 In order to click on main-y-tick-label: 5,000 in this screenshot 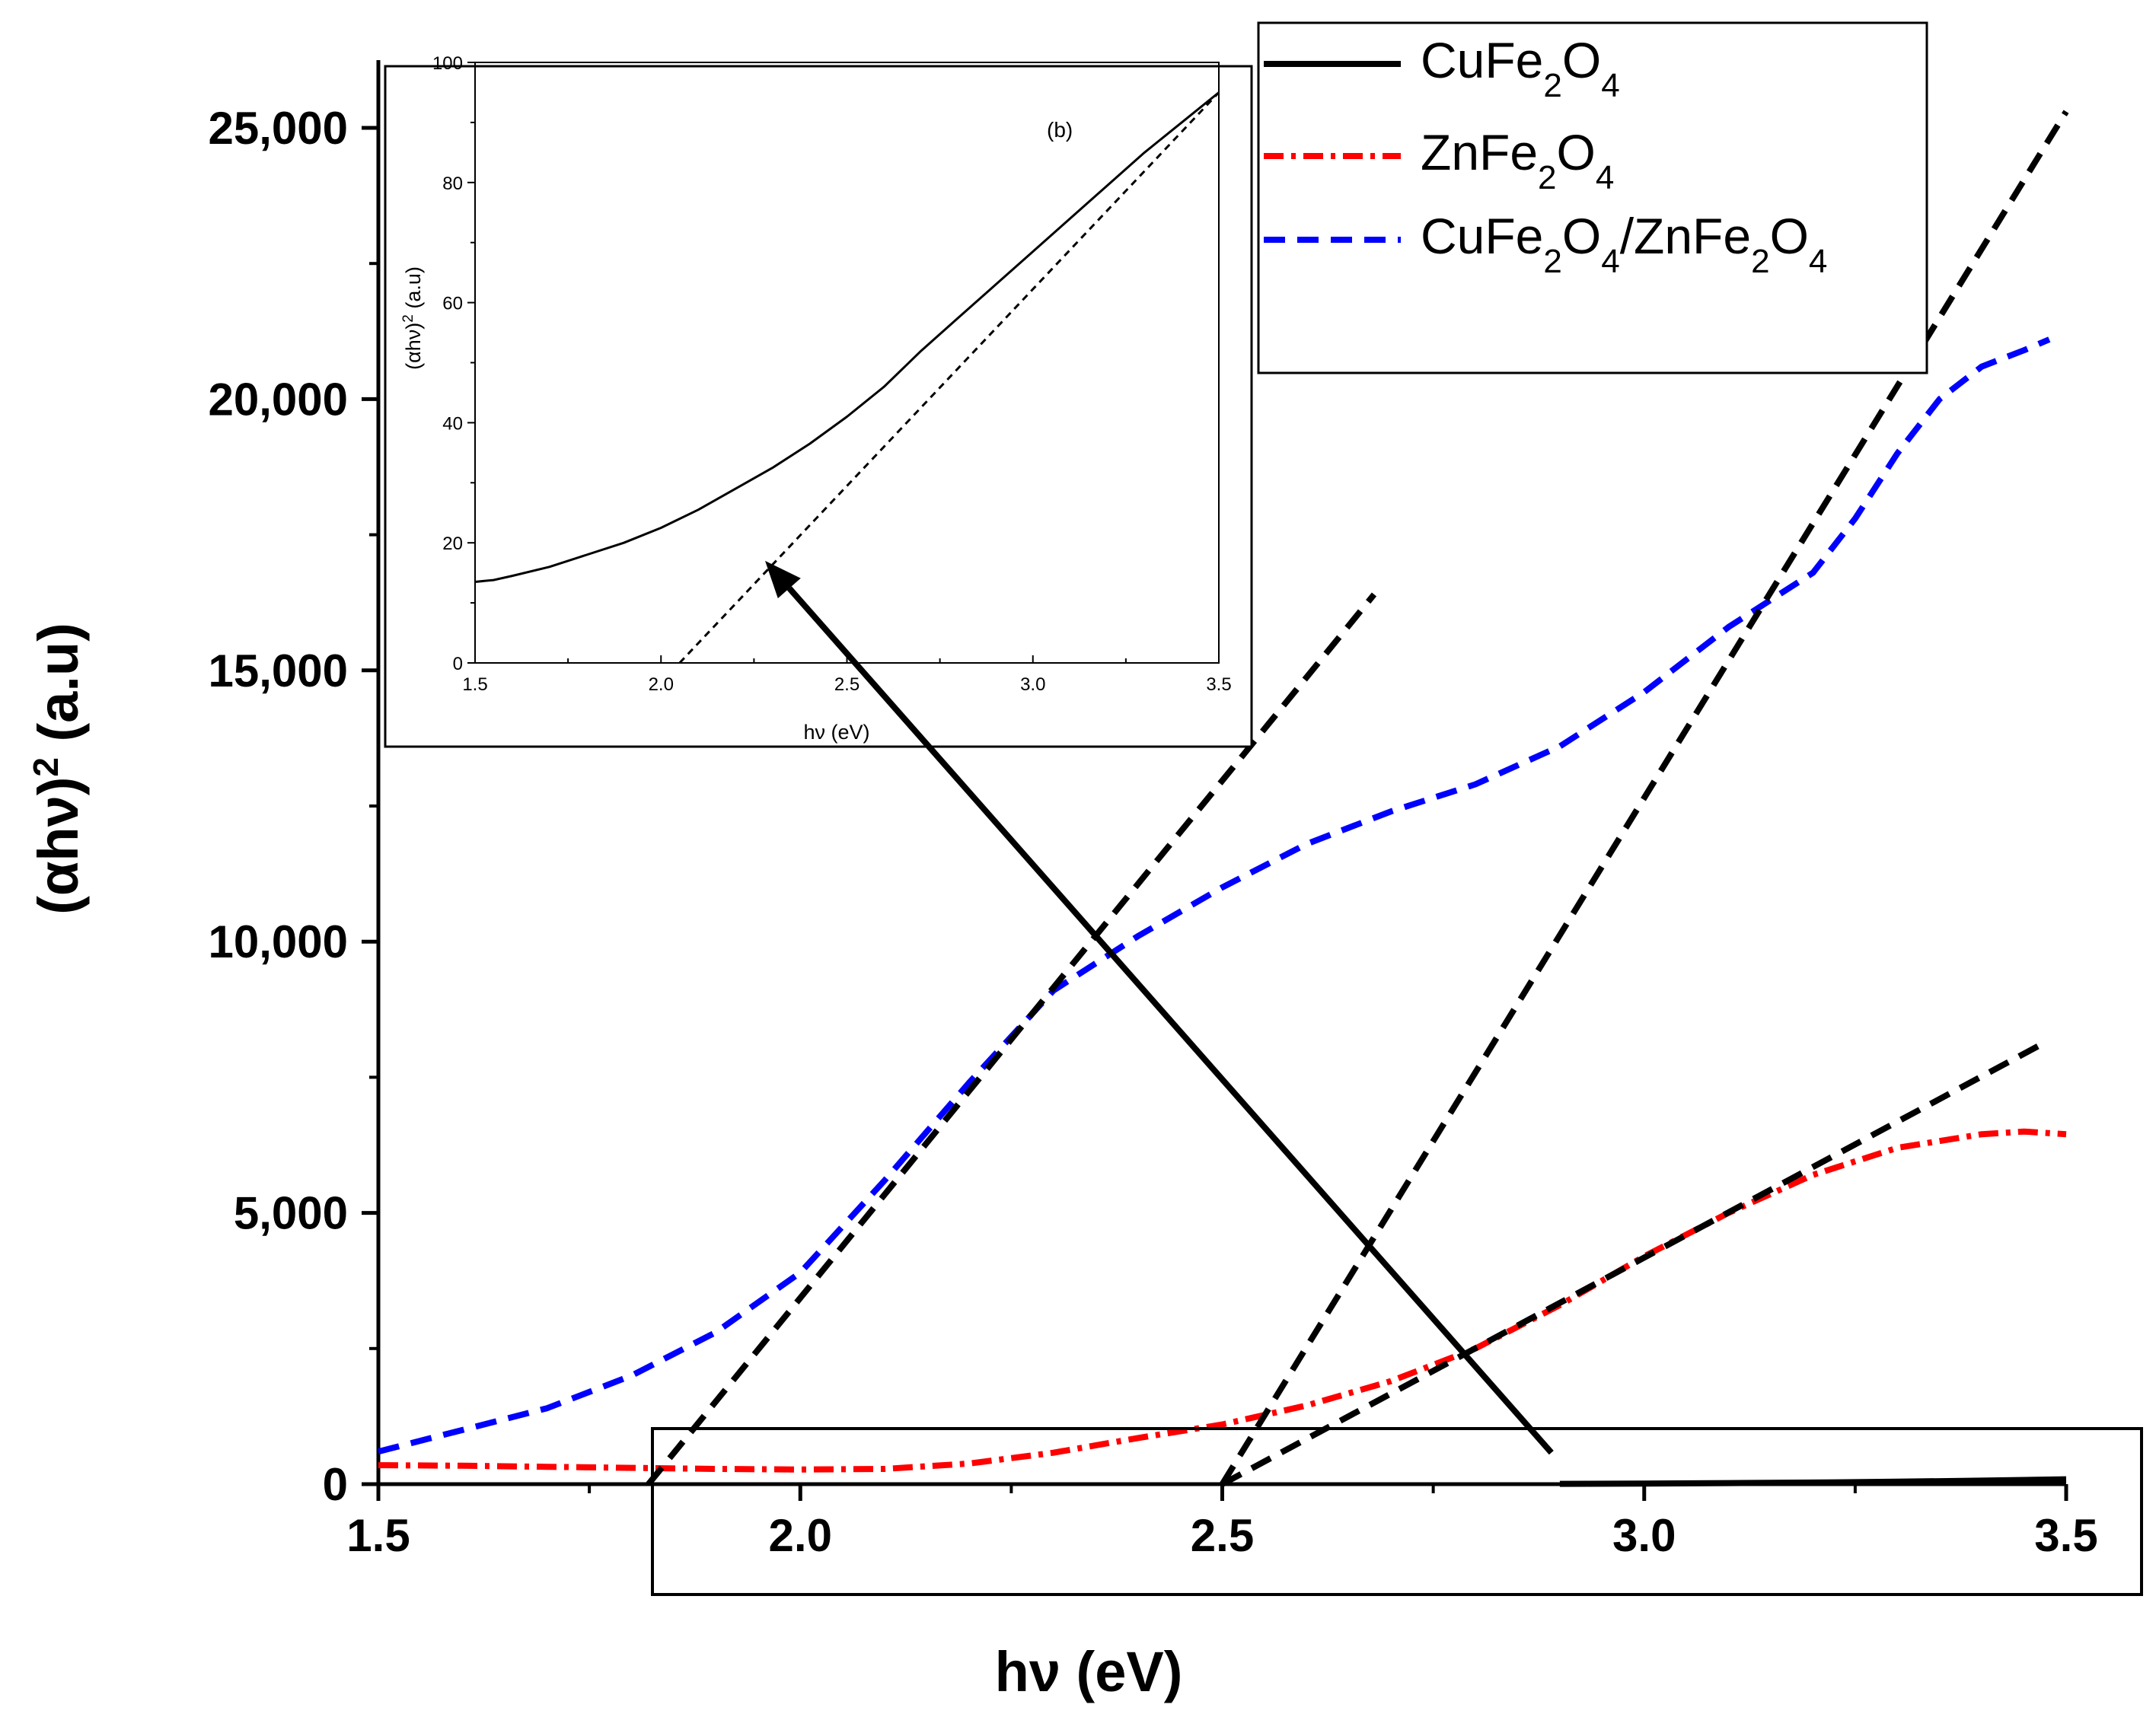, I will do `click(291, 1213)`.